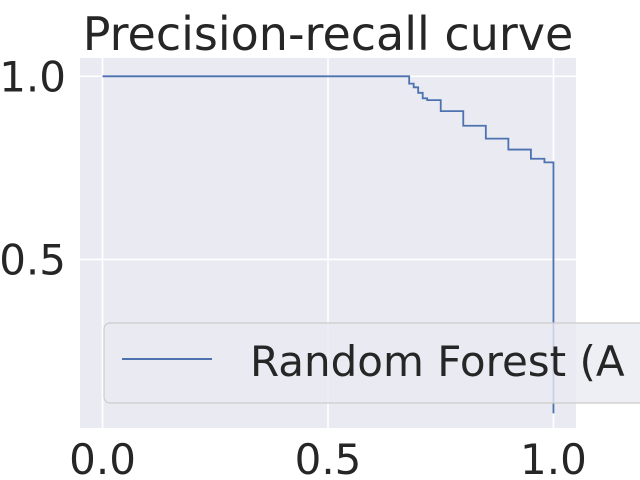 Image resolution: width=640 pixels, height=480 pixels. What do you see at coordinates (33, 259) in the screenshot?
I see `y-tick-label: 0.5` at bounding box center [33, 259].